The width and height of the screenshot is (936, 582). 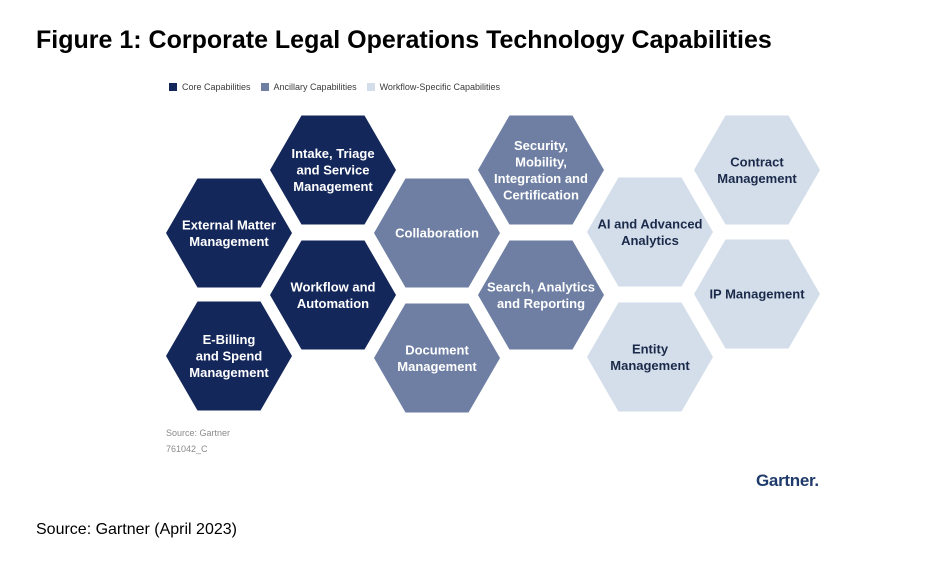 I want to click on hex-collaboration-label: Collaboration, so click(x=437, y=233).